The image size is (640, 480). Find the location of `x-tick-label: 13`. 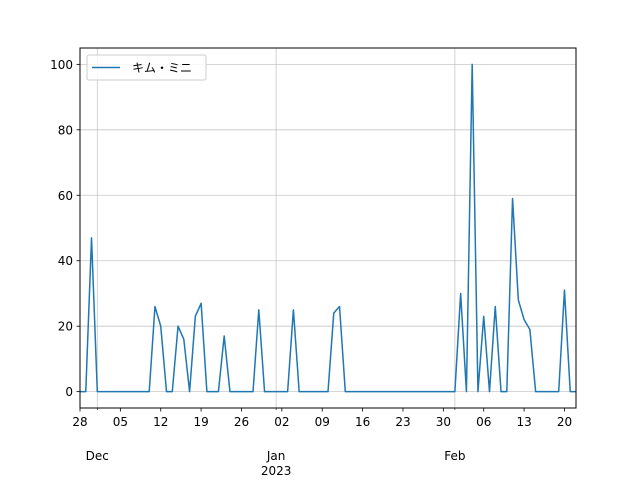

x-tick-label: 13 is located at coordinates (523, 422).